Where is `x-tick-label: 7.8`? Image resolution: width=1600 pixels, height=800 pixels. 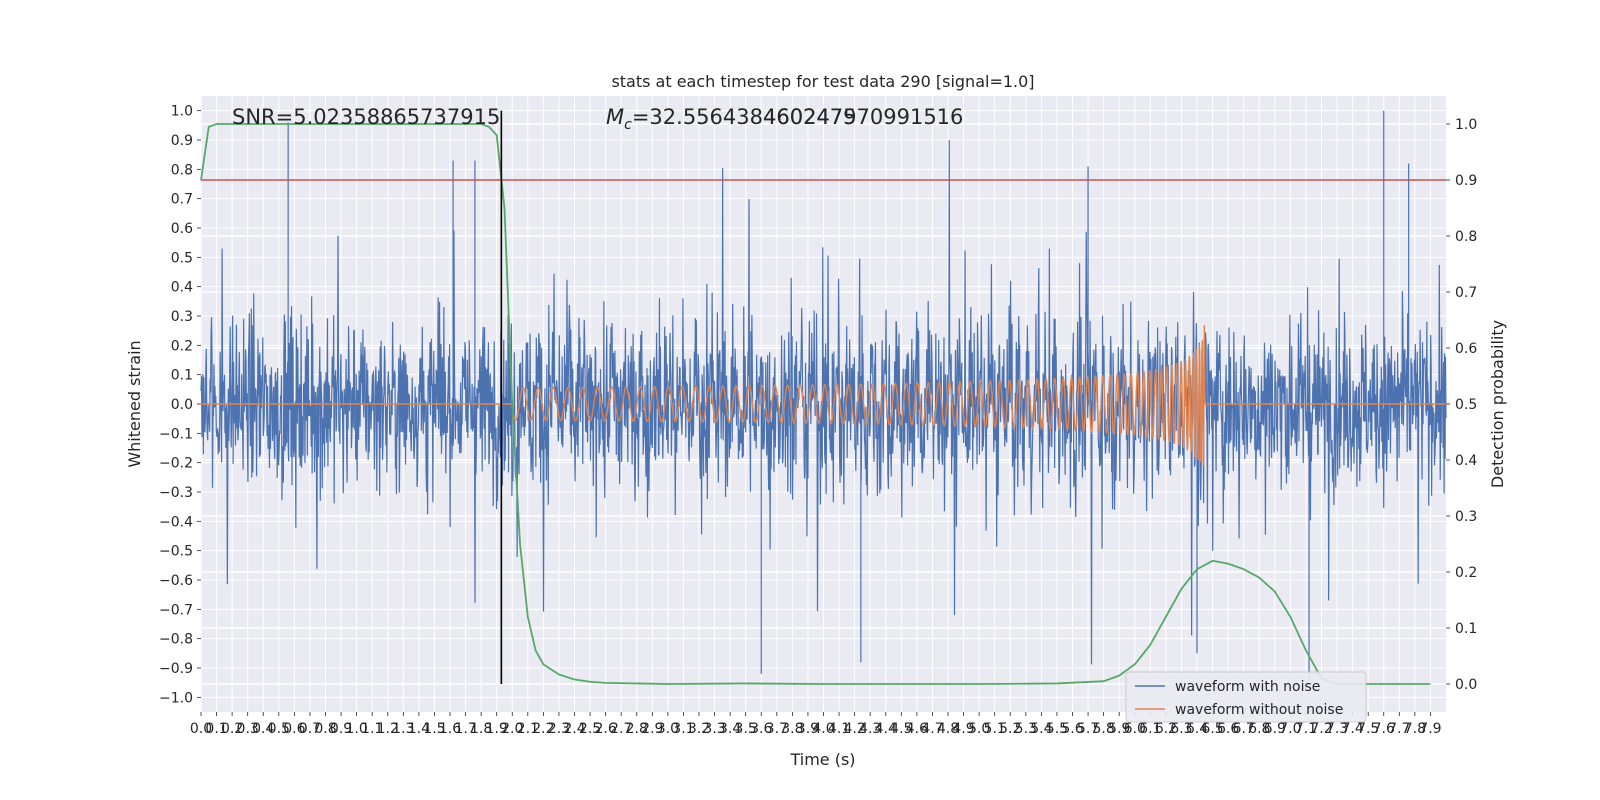
x-tick-label: 7.8 is located at coordinates (1415, 729).